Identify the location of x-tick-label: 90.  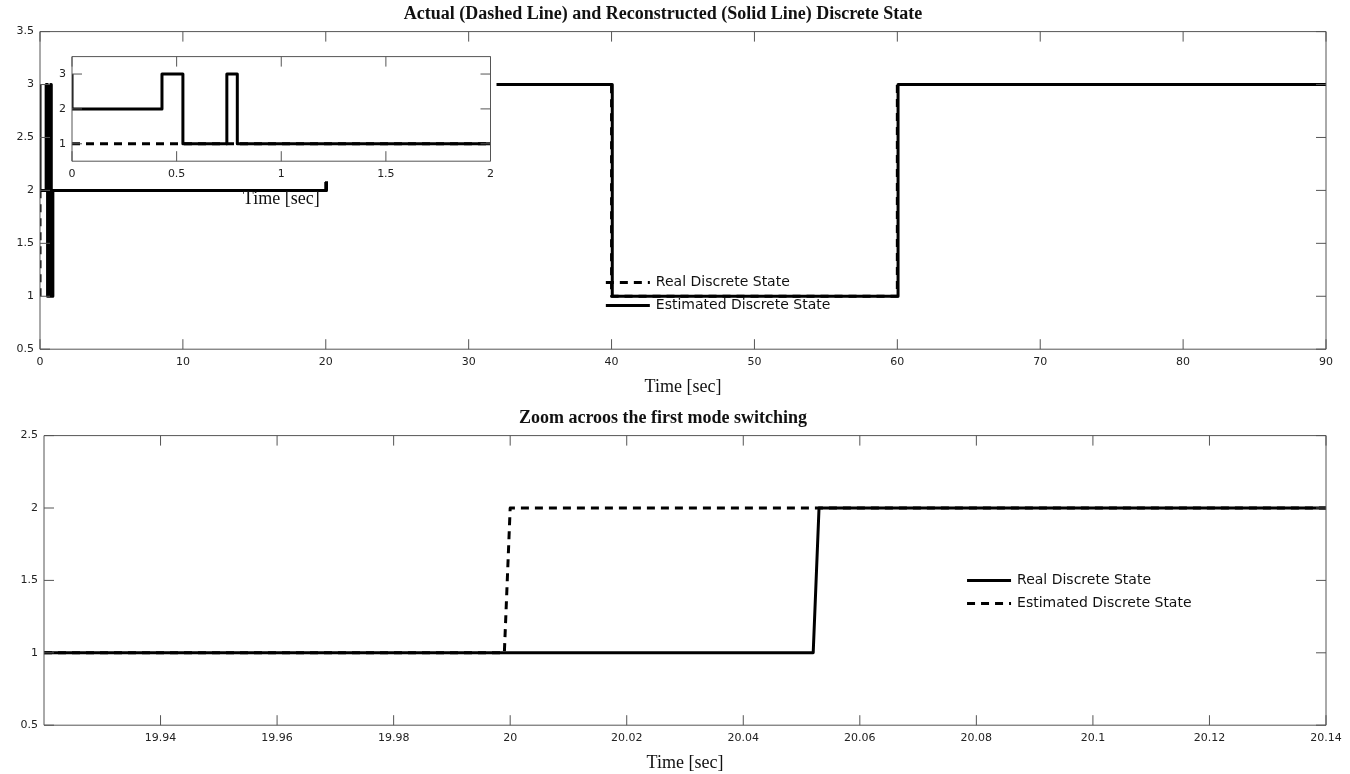
(1326, 361).